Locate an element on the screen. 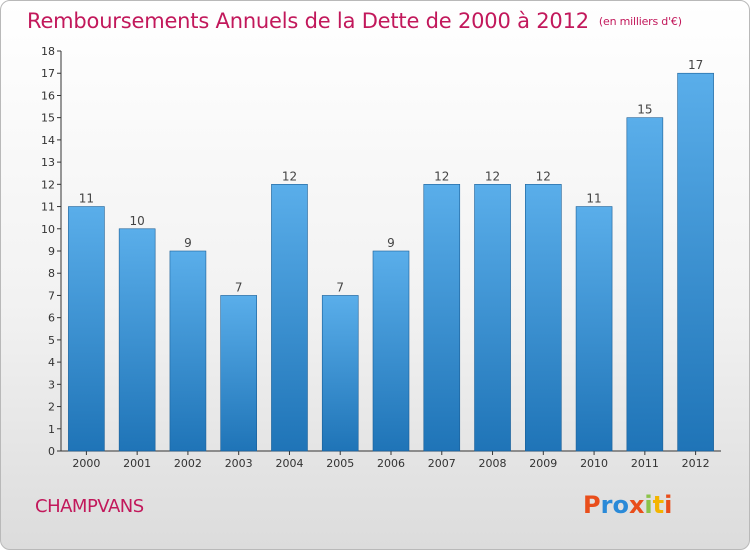 This screenshot has height=550, width=750. bar-2012 is located at coordinates (695, 262).